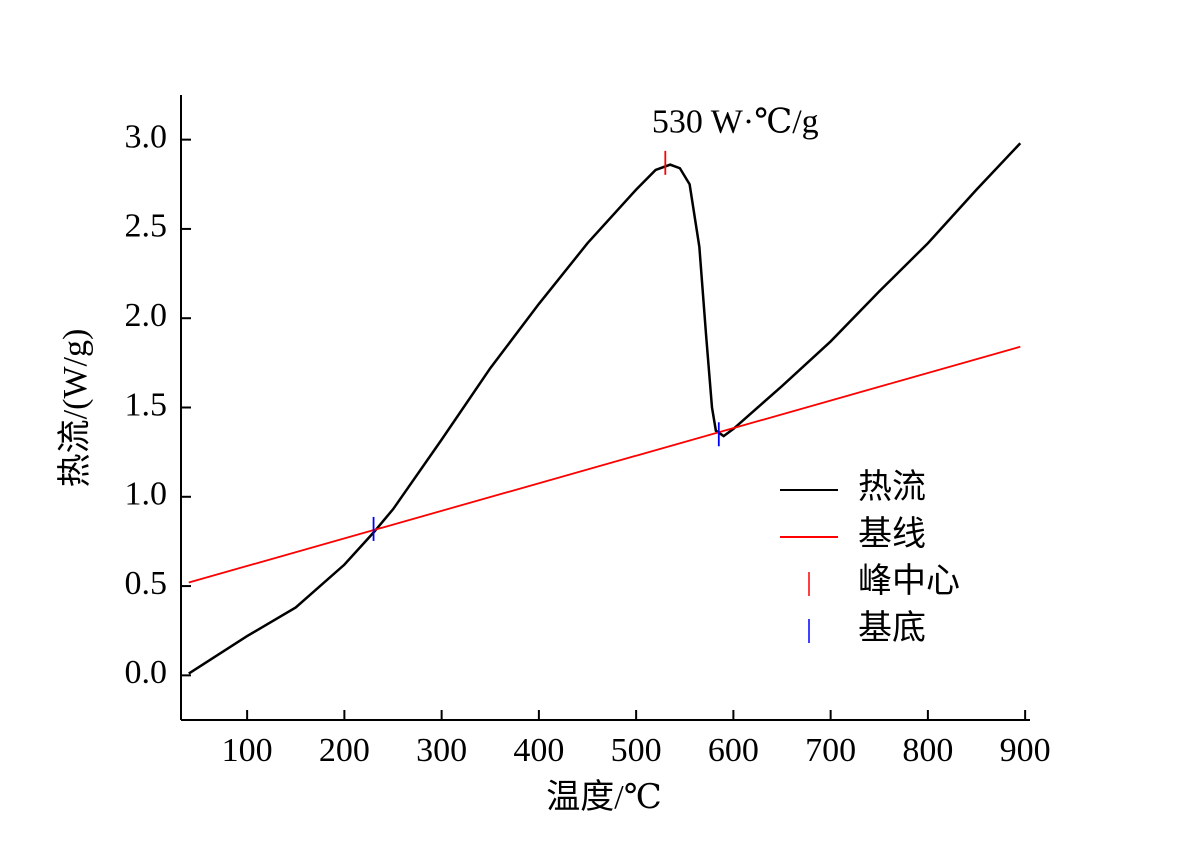  Describe the element at coordinates (1025, 750) in the screenshot. I see `x-tick-label: 900` at that location.